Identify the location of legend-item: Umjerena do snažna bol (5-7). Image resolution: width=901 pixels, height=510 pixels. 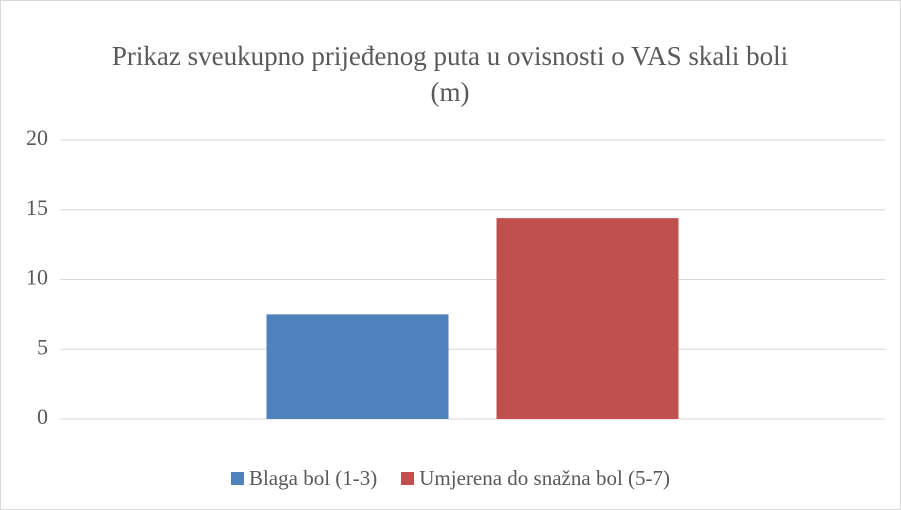
(535, 478).